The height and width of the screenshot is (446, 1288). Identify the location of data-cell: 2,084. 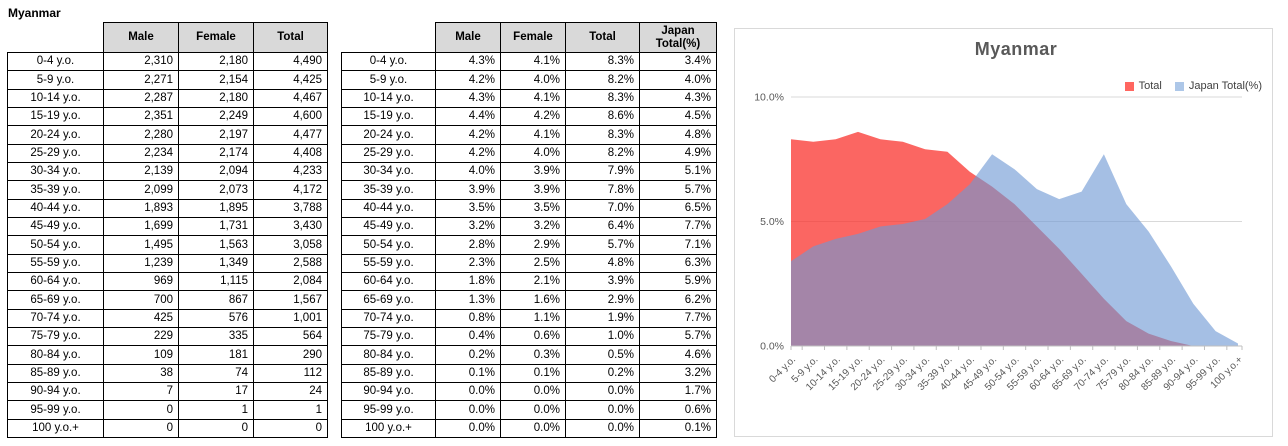
(290, 281).